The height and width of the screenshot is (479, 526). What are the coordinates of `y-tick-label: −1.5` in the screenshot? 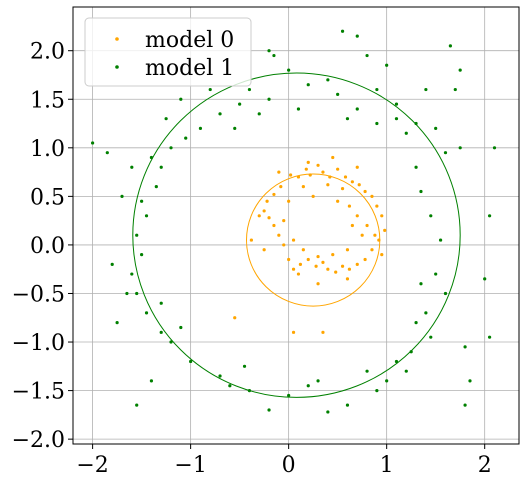 It's located at (38, 392).